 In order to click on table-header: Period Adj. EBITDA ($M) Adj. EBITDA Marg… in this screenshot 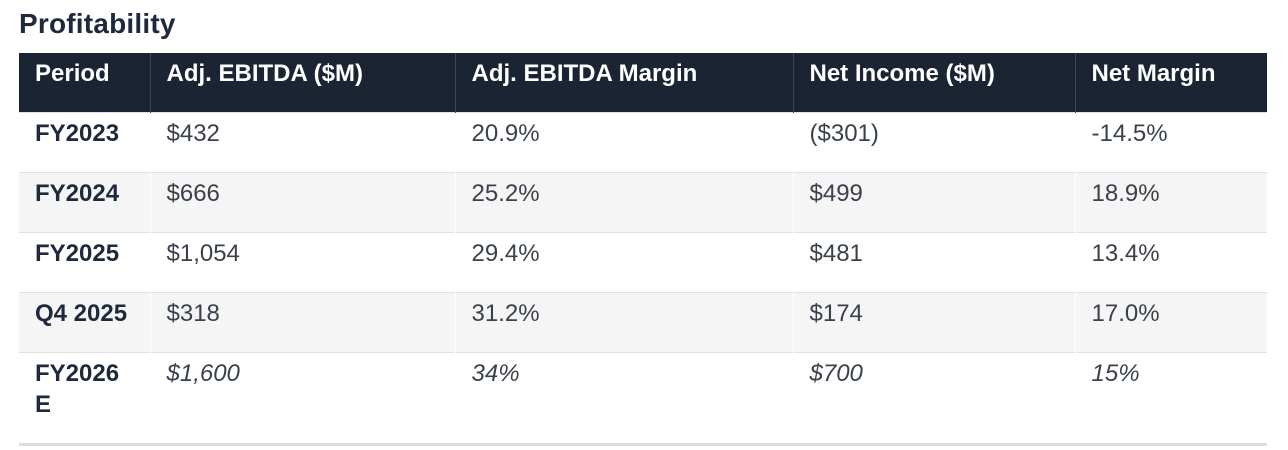, I will do `click(643, 83)`.